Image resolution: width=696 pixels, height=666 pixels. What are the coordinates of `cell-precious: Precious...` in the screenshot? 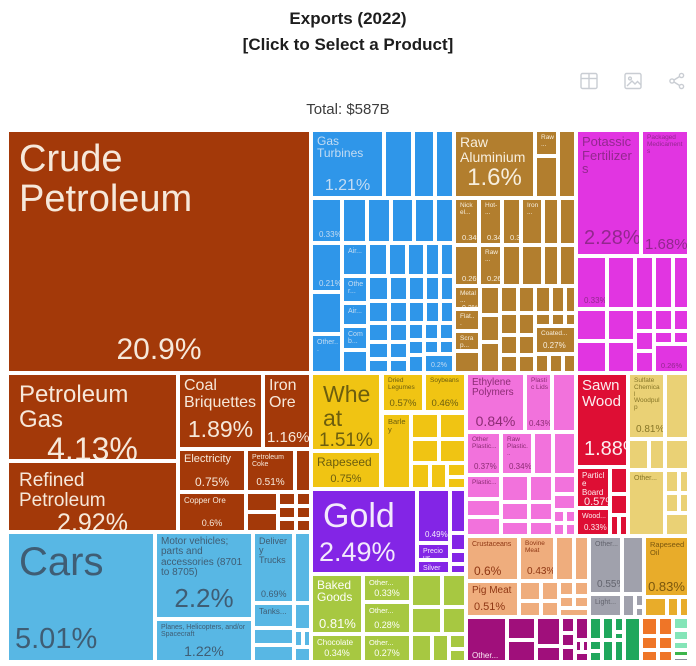 It's located at (433, 551).